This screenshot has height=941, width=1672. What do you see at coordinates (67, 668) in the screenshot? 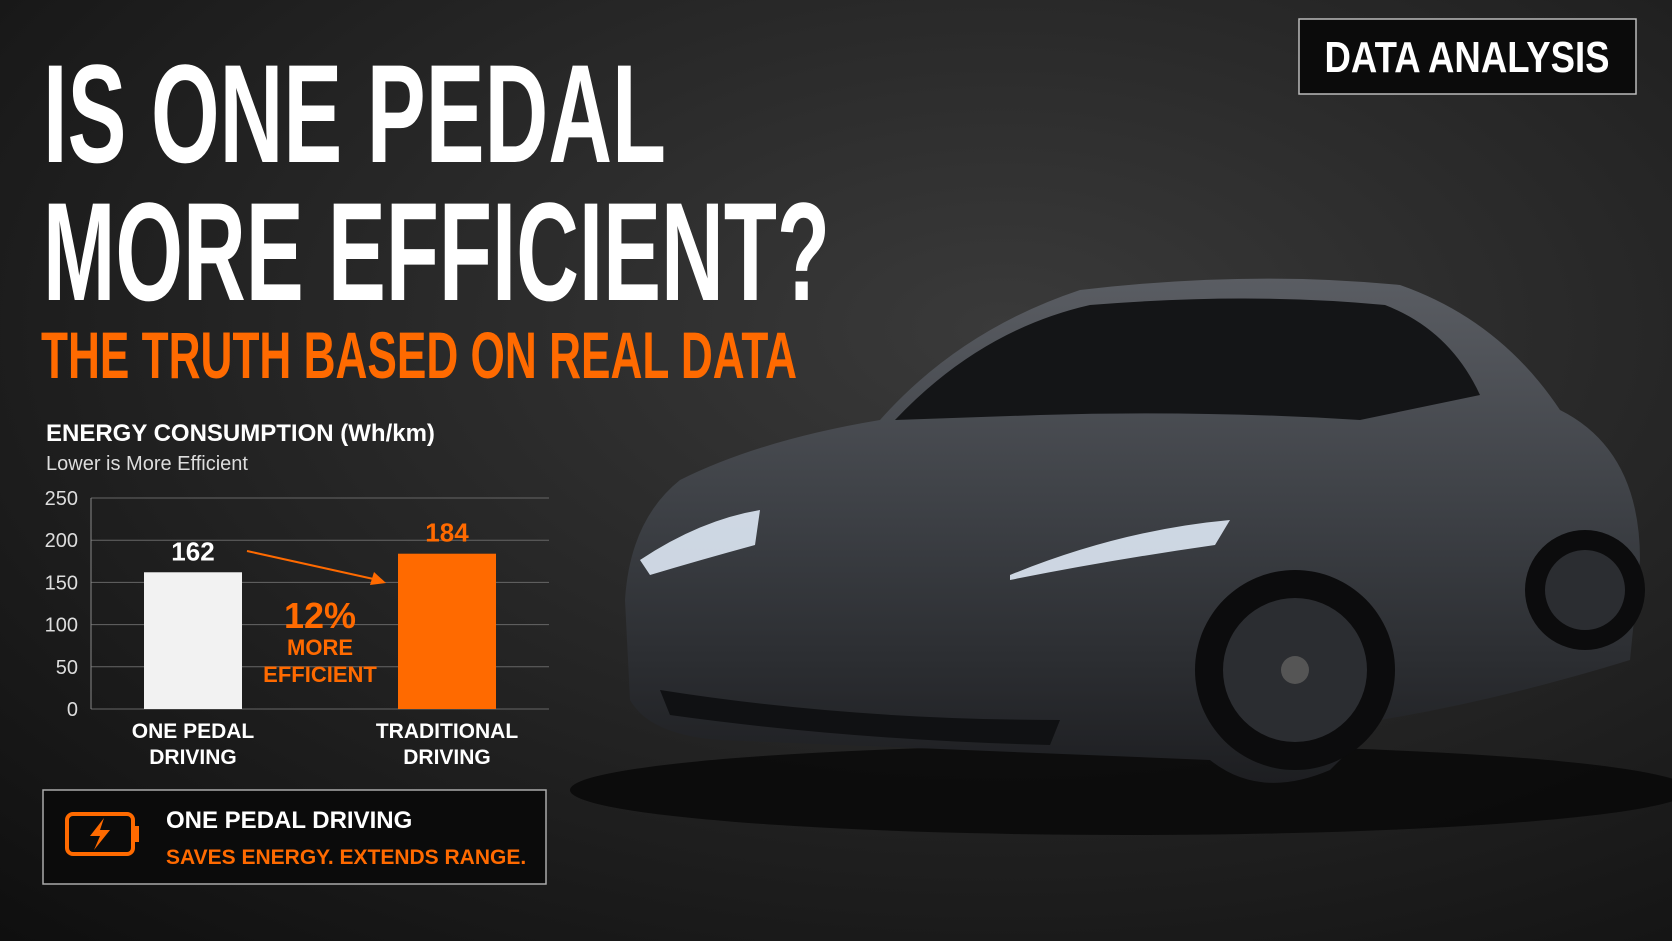
I see `y-tick-label: 50` at bounding box center [67, 668].